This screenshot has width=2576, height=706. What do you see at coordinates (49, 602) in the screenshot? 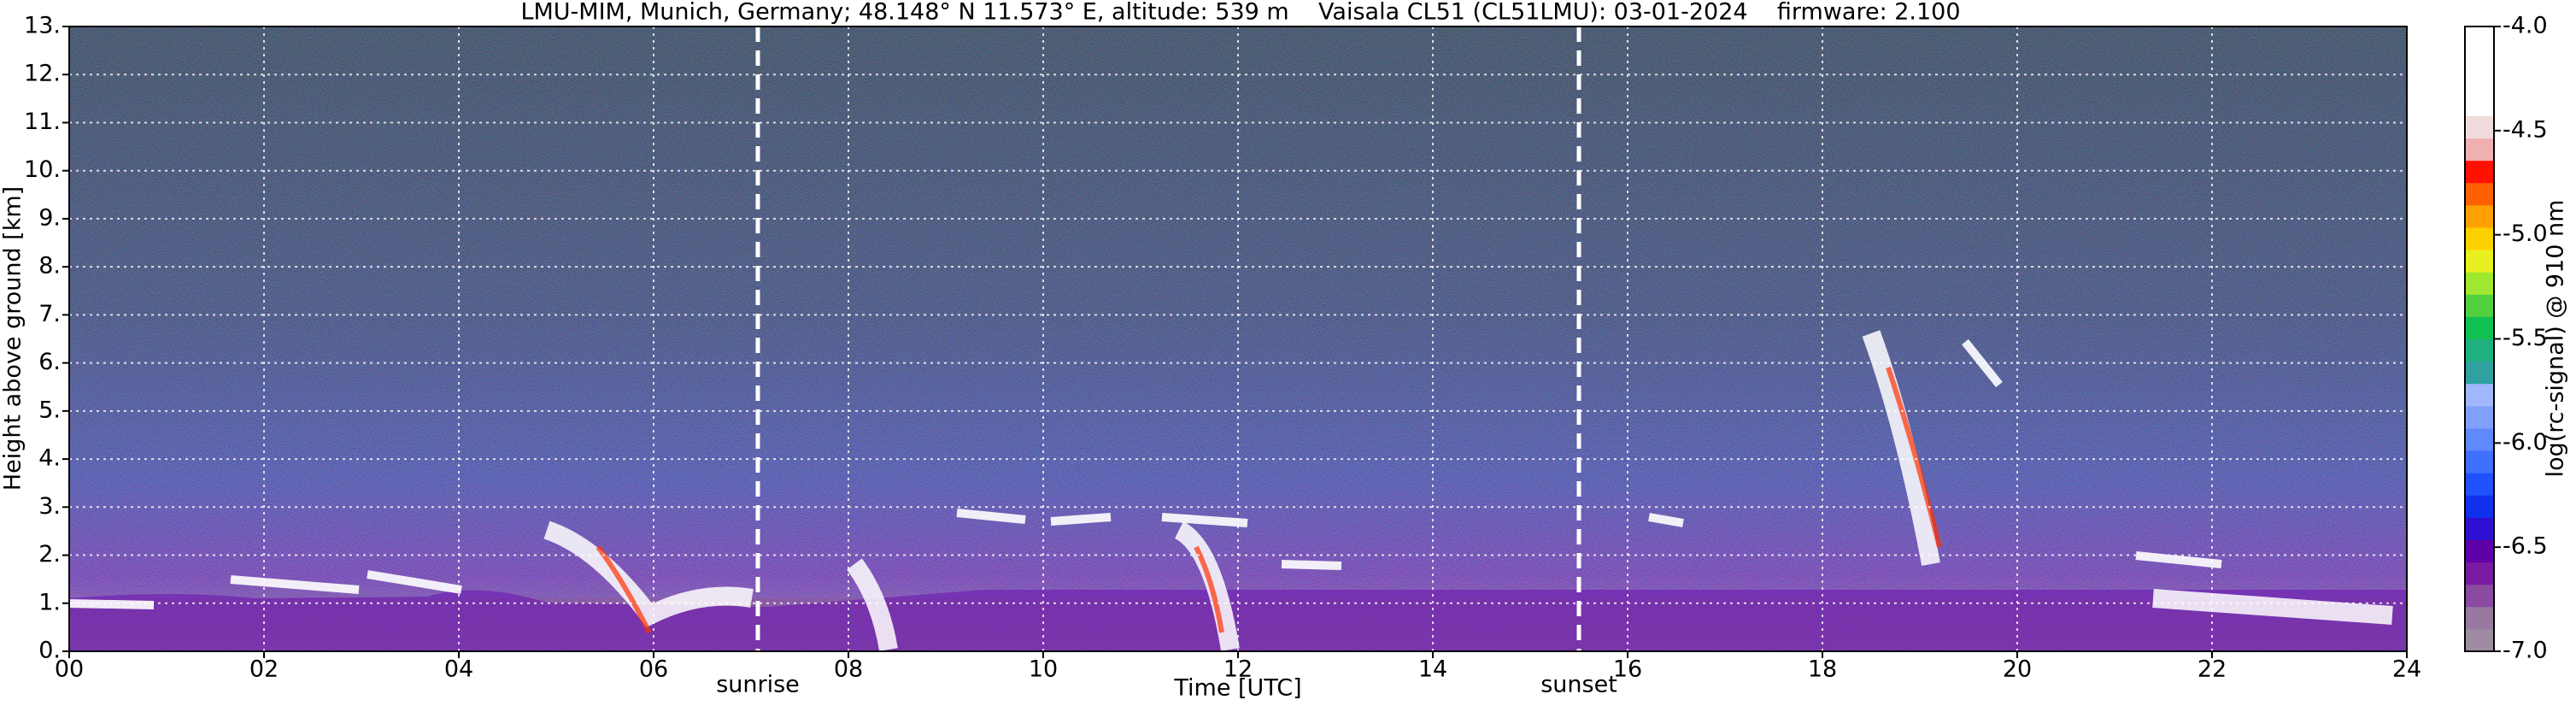
I see `y-tick-label: 1.` at bounding box center [49, 602].